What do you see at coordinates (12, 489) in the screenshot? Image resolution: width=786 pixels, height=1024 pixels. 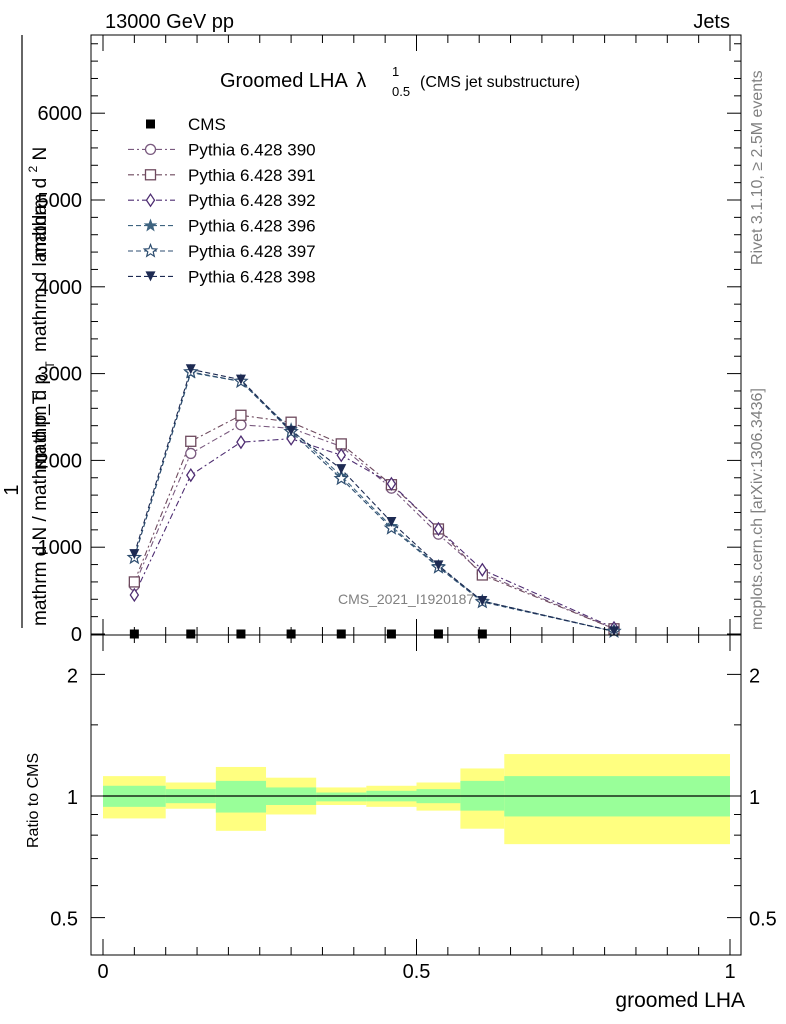 I see `y-label-one: 1` at bounding box center [12, 489].